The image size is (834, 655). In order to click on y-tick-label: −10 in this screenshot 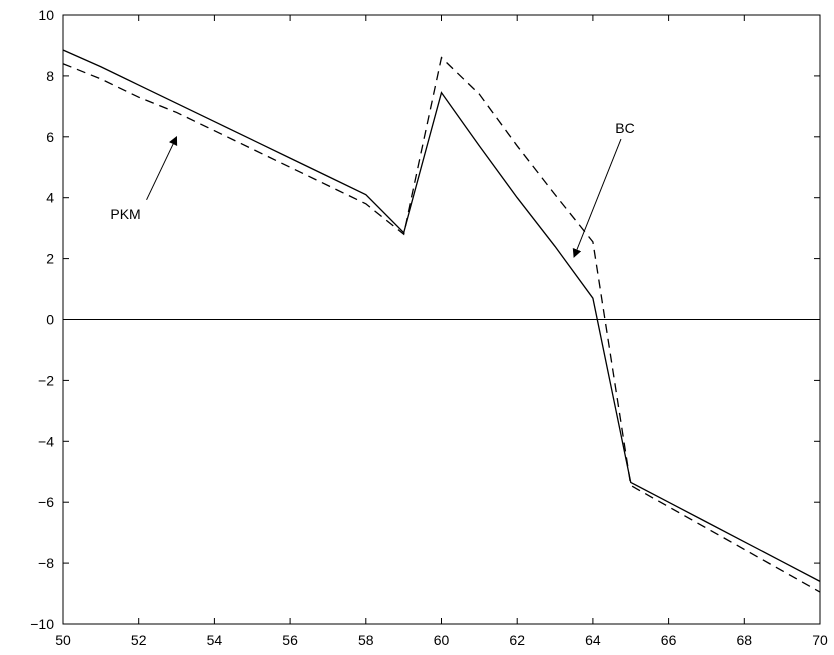, I will do `click(42, 624)`.